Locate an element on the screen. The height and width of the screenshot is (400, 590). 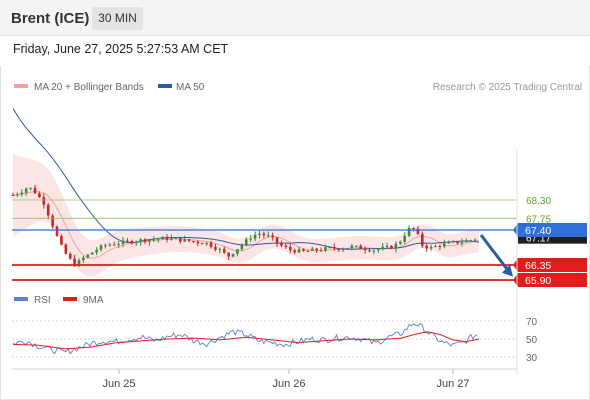
title-bar: Brent (ICE) 30 MIN is located at coordinates (295, 18).